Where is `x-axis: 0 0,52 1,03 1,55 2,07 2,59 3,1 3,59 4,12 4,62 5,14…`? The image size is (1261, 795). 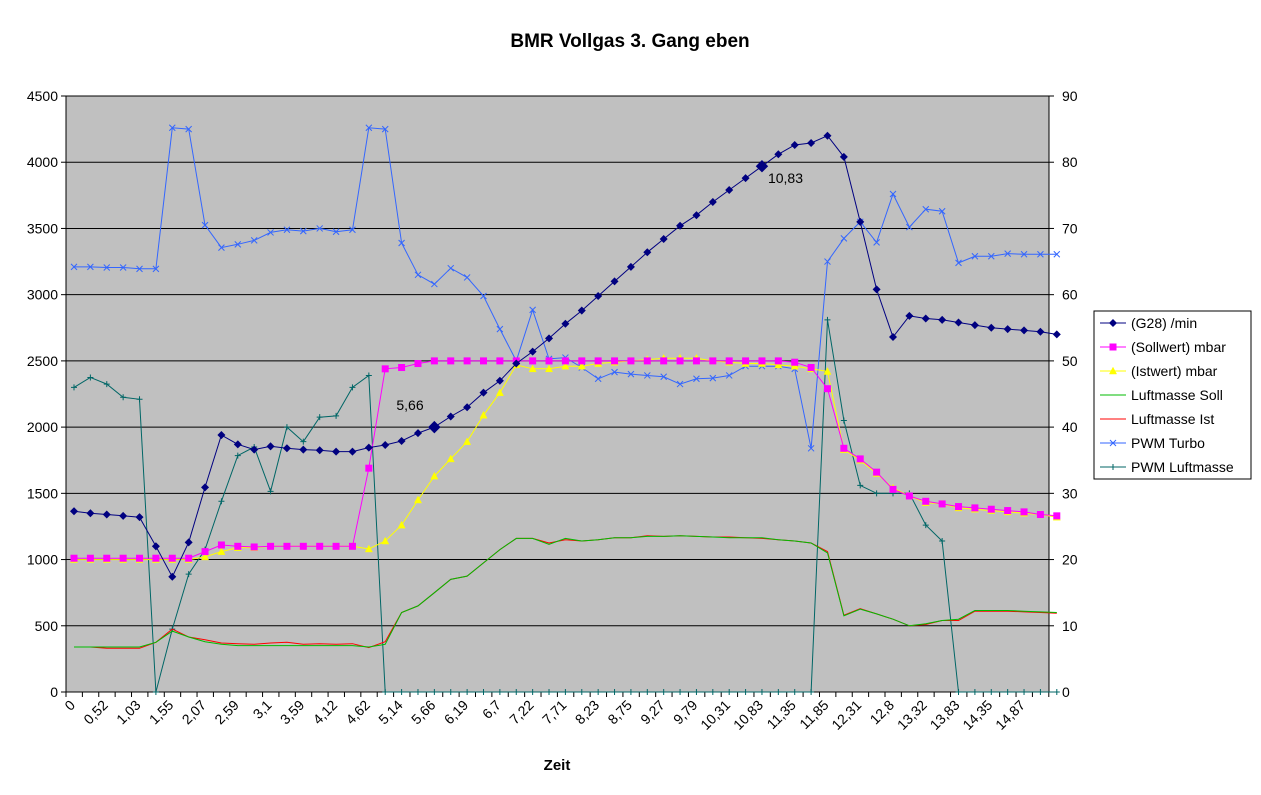 x-axis: 0 0,52 1,03 1,55 2,07 2,59 3,1 3,59 4,12 4,62 5,14… is located at coordinates (555, 712).